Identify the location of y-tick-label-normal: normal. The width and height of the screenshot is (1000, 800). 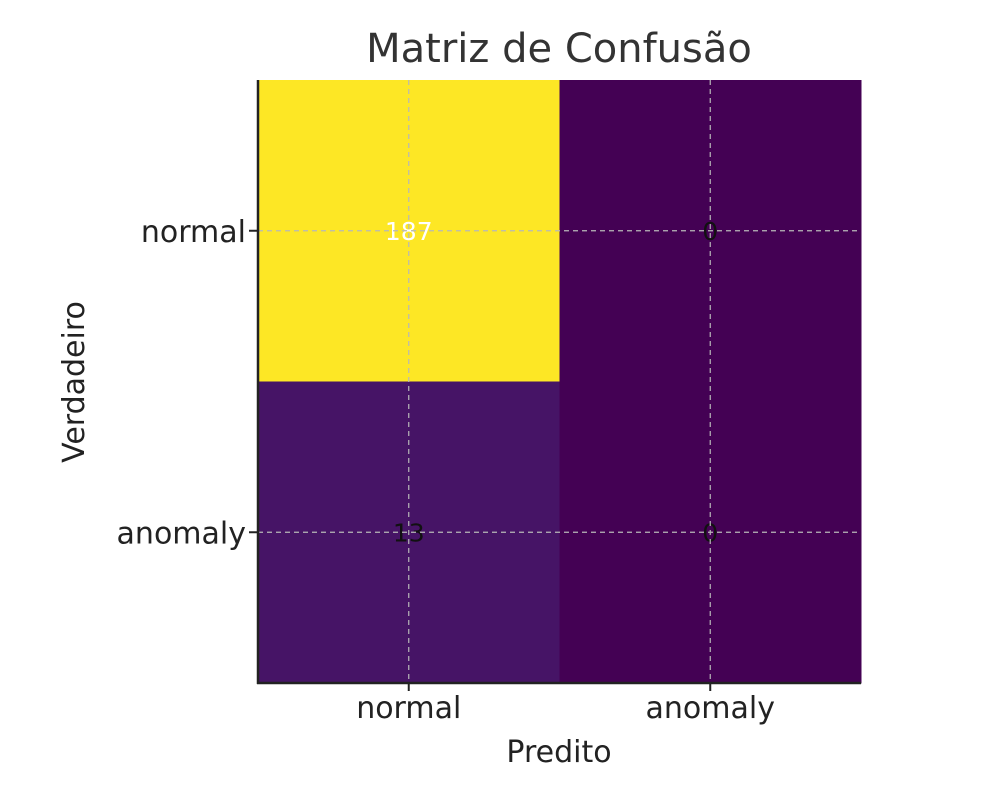
(193, 232).